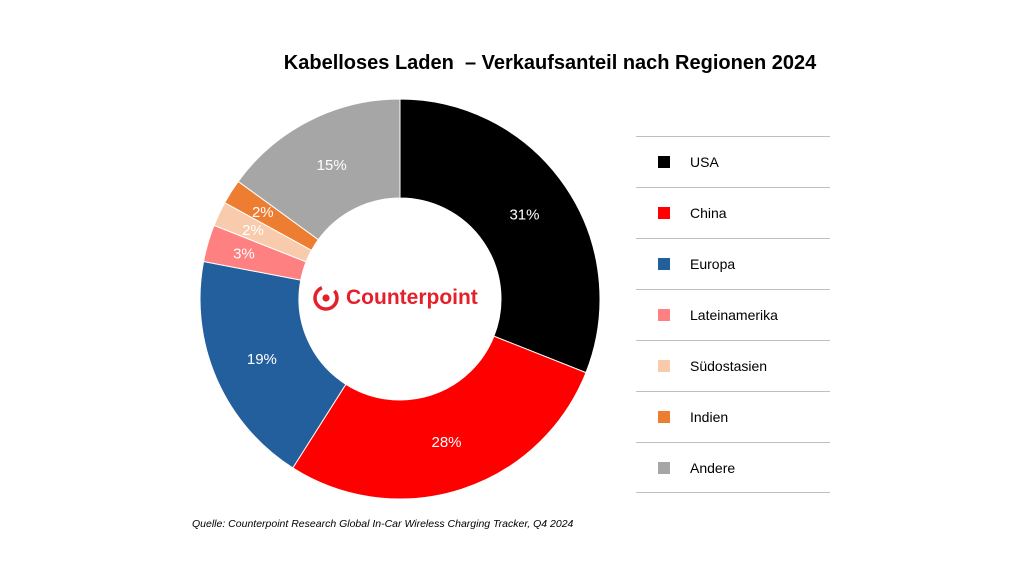  What do you see at coordinates (733, 416) in the screenshot?
I see `legend-item-indien: Indien` at bounding box center [733, 416].